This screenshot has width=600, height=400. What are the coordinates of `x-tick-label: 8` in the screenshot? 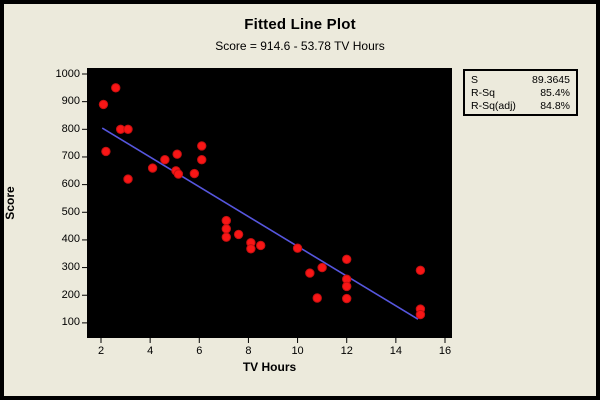 It's located at (248, 351).